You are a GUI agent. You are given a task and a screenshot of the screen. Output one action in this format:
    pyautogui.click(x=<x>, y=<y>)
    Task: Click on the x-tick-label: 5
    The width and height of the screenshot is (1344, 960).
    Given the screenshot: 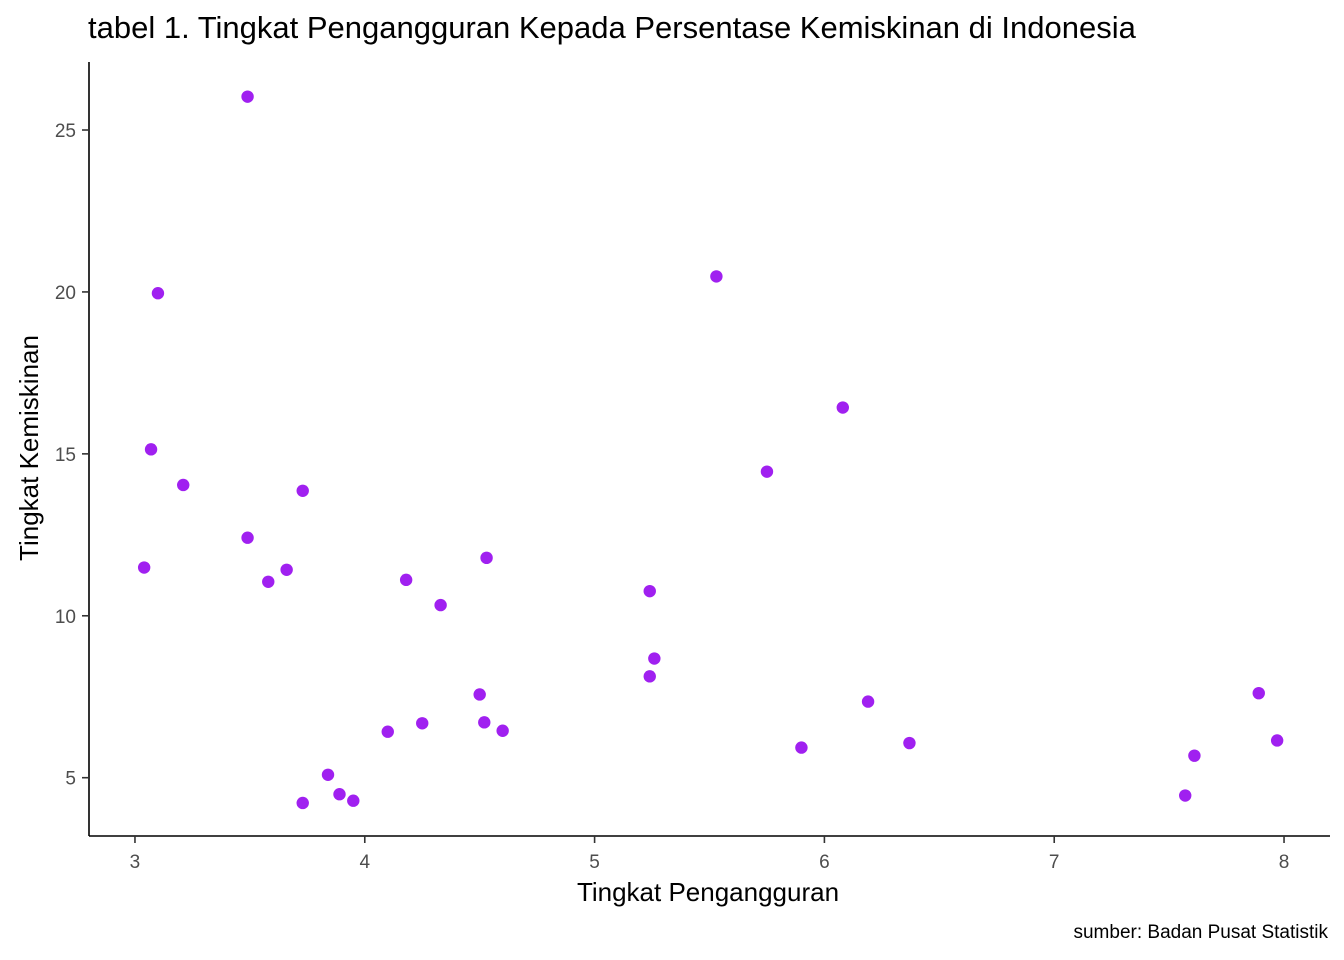 What is the action you would take?
    pyautogui.click(x=594, y=862)
    